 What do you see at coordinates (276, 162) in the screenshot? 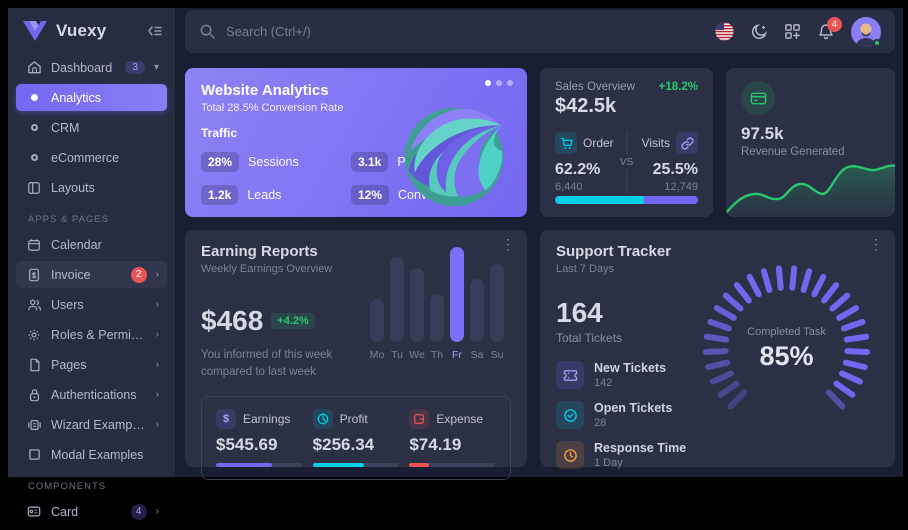
I see `stat-sessions: 28% Sessions` at bounding box center [276, 162].